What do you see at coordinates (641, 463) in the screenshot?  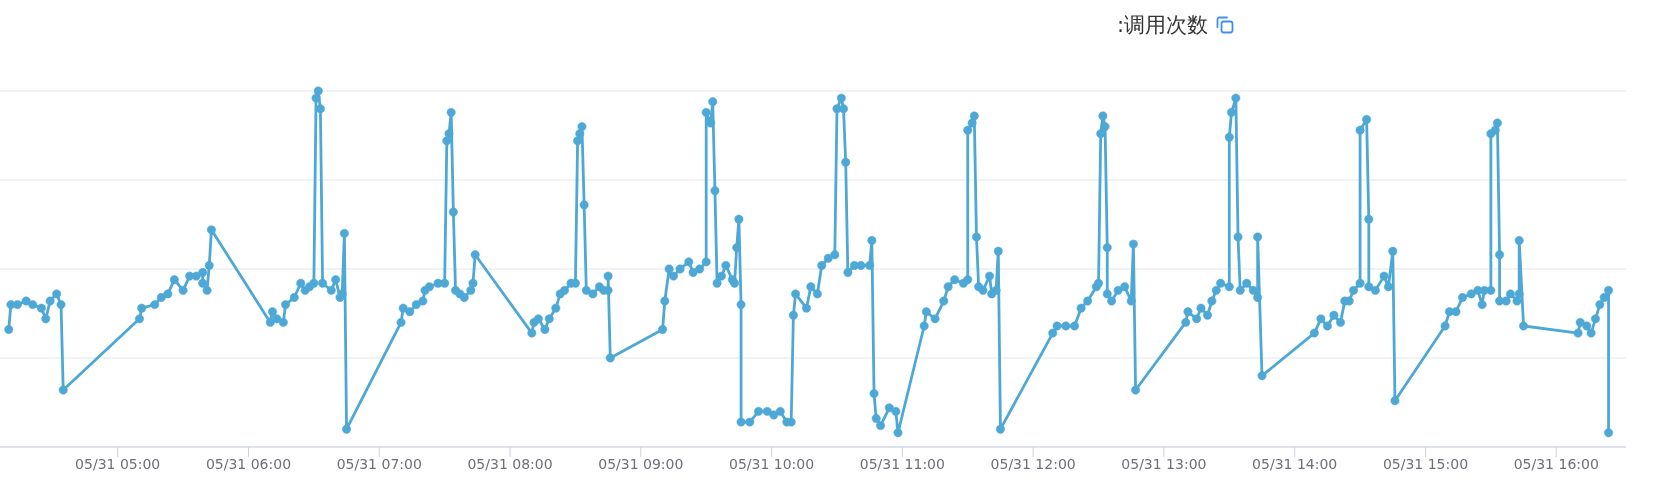 I see `x-tick-label: 05/31 09:00` at bounding box center [641, 463].